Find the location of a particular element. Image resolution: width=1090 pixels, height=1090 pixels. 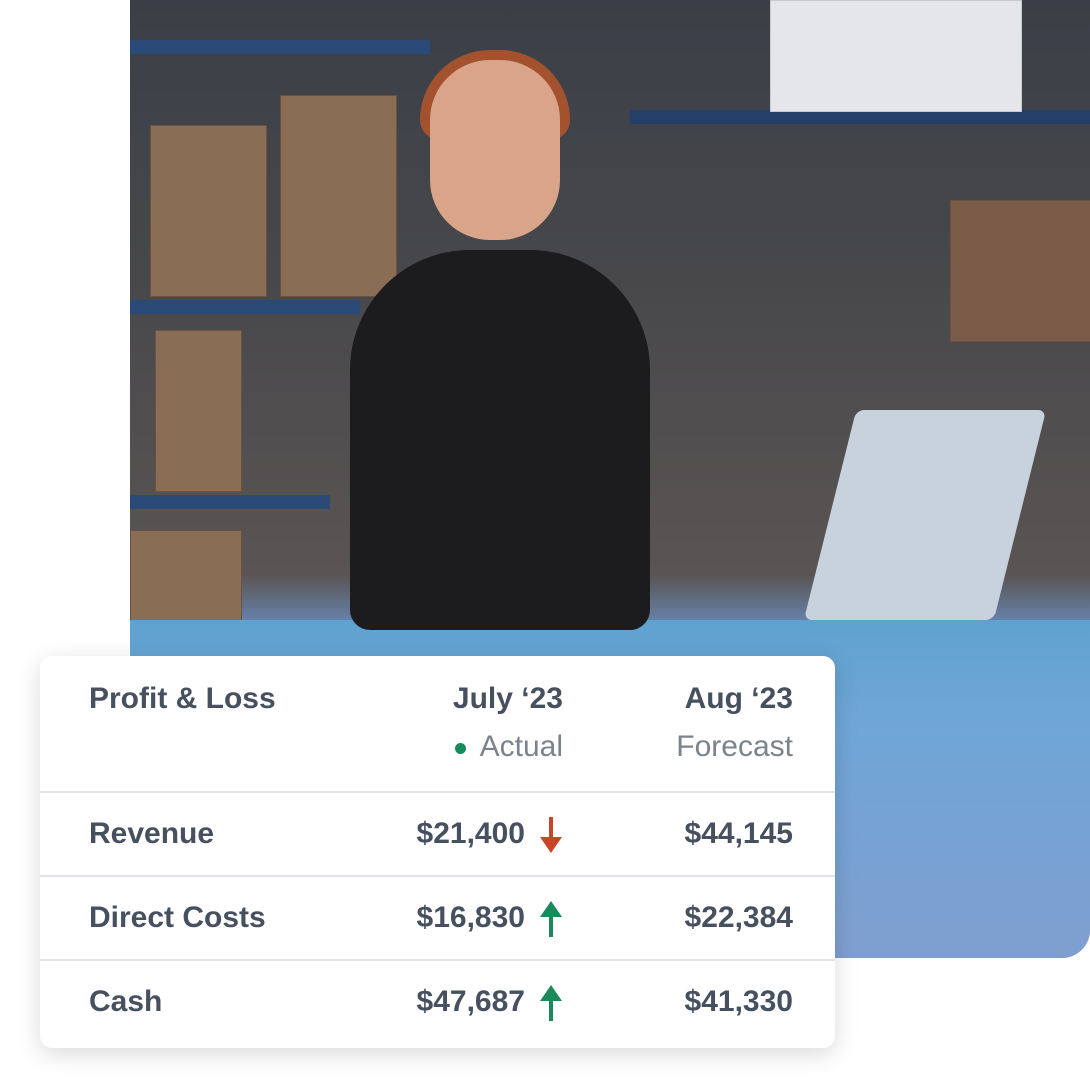

col-aug-status: Forecast is located at coordinates (734, 746).